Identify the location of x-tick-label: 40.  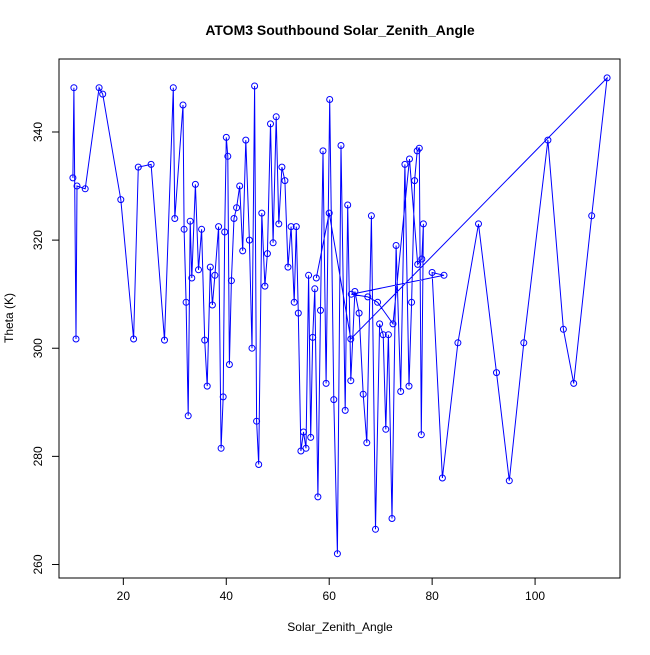
(227, 596).